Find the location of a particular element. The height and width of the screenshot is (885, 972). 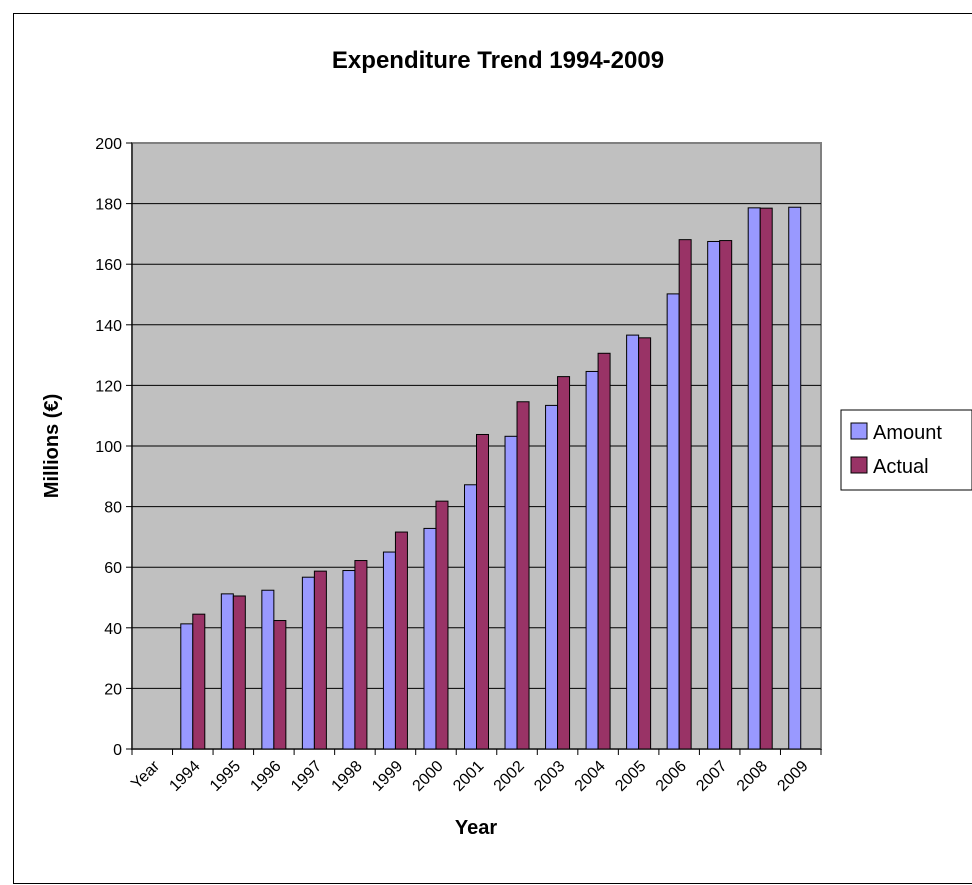

legend-label-actual: Actual is located at coordinates (901, 467).